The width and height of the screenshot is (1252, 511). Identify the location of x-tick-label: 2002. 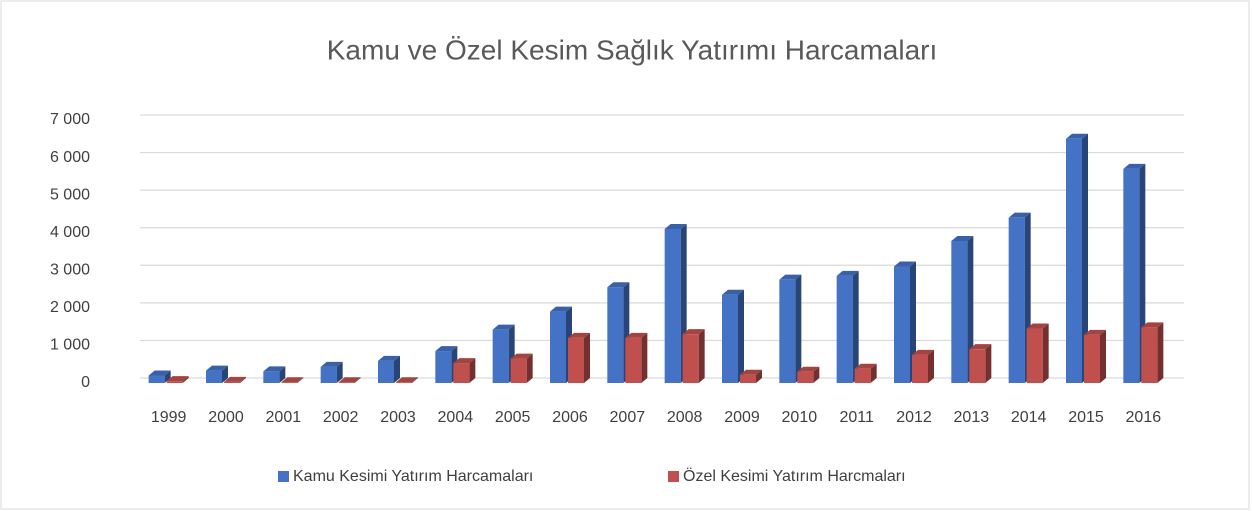
(341, 417).